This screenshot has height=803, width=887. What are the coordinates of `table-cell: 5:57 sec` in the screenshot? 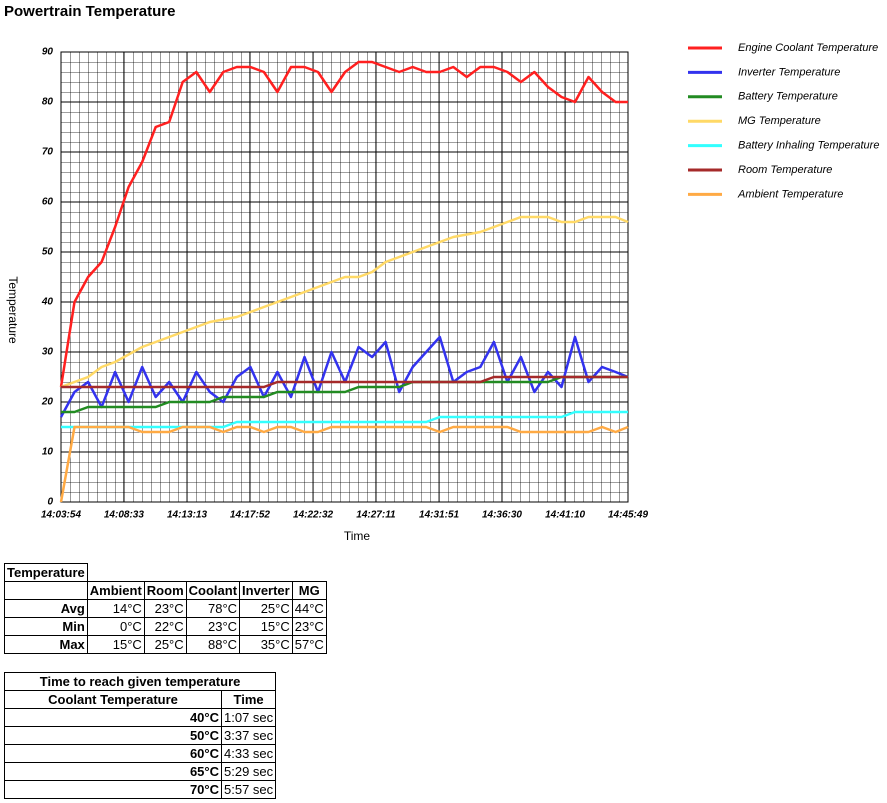 It's located at (248, 789).